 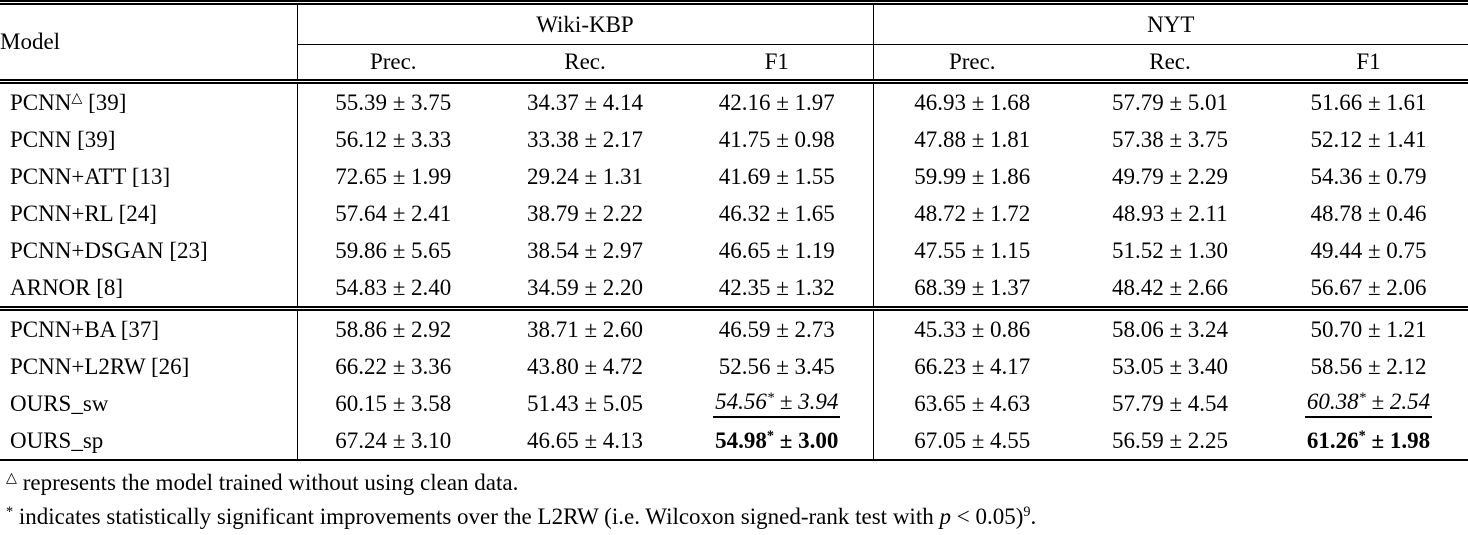 I want to click on metric-value-cell: 42.35 ± 1.32, so click(x=777, y=289).